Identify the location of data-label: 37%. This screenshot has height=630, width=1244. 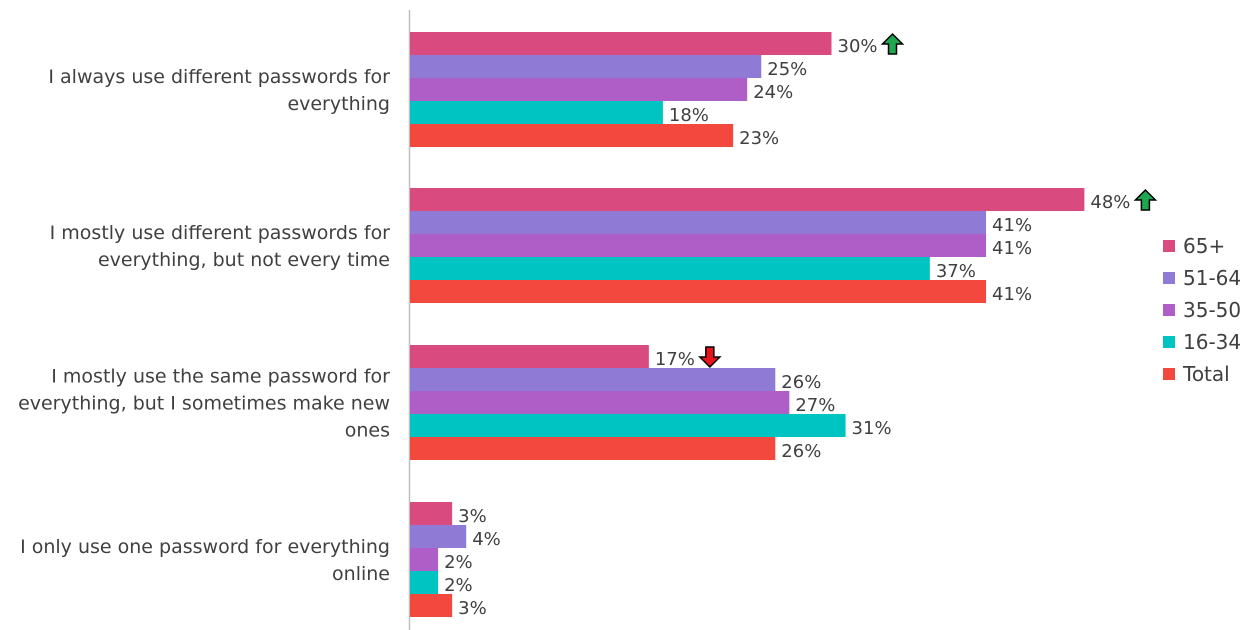
(956, 271).